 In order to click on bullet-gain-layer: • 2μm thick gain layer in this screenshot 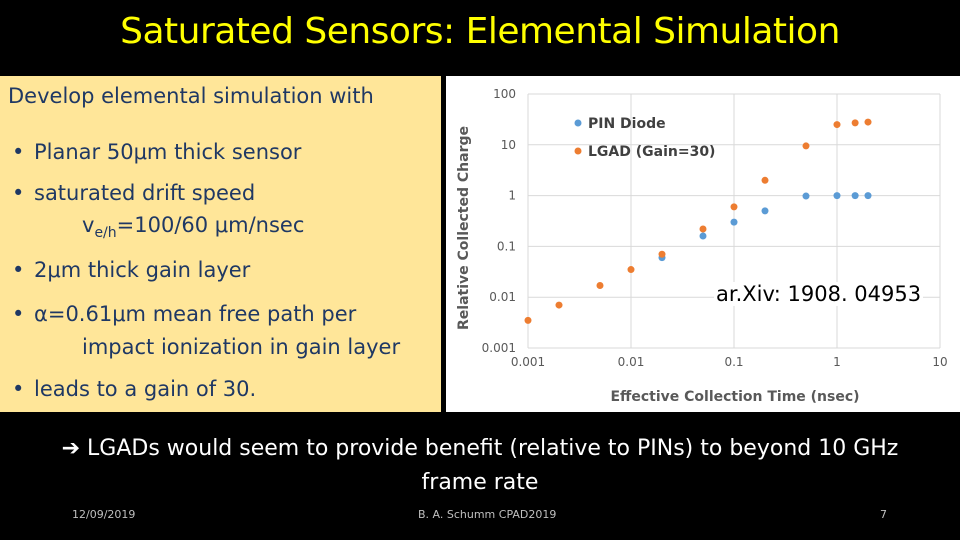, I will do `click(131, 270)`.